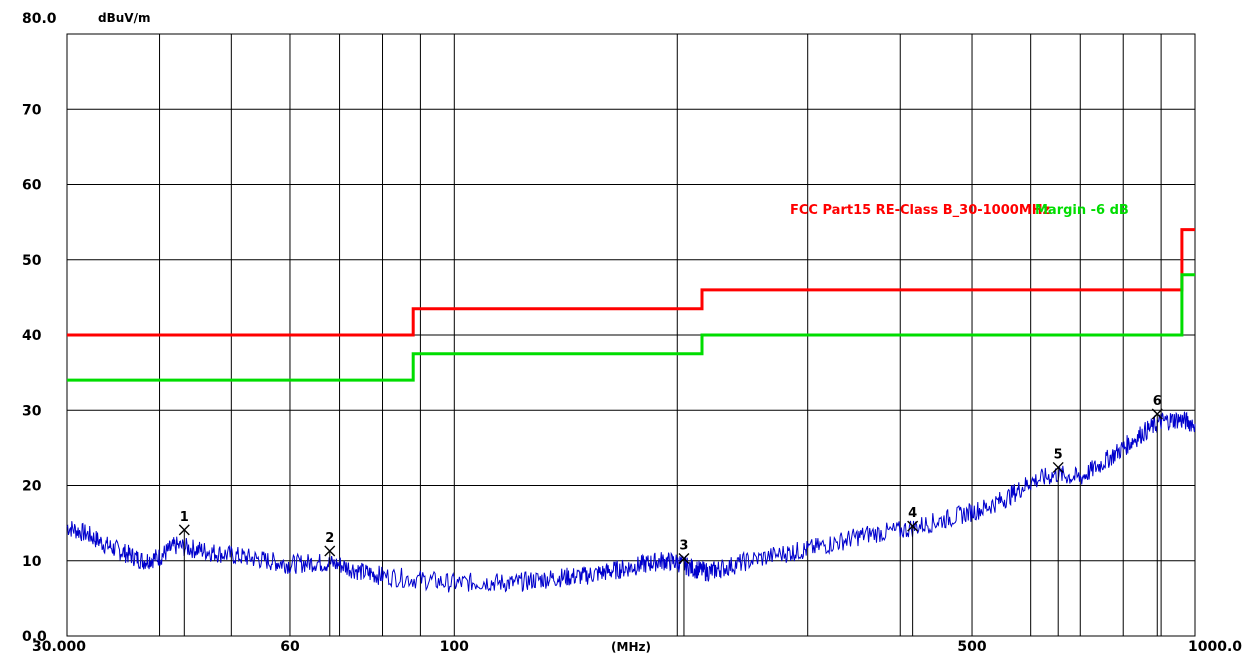 This screenshot has height=658, width=1249. What do you see at coordinates (454, 647) in the screenshot?
I see `x-tick-label: 100` at bounding box center [454, 647].